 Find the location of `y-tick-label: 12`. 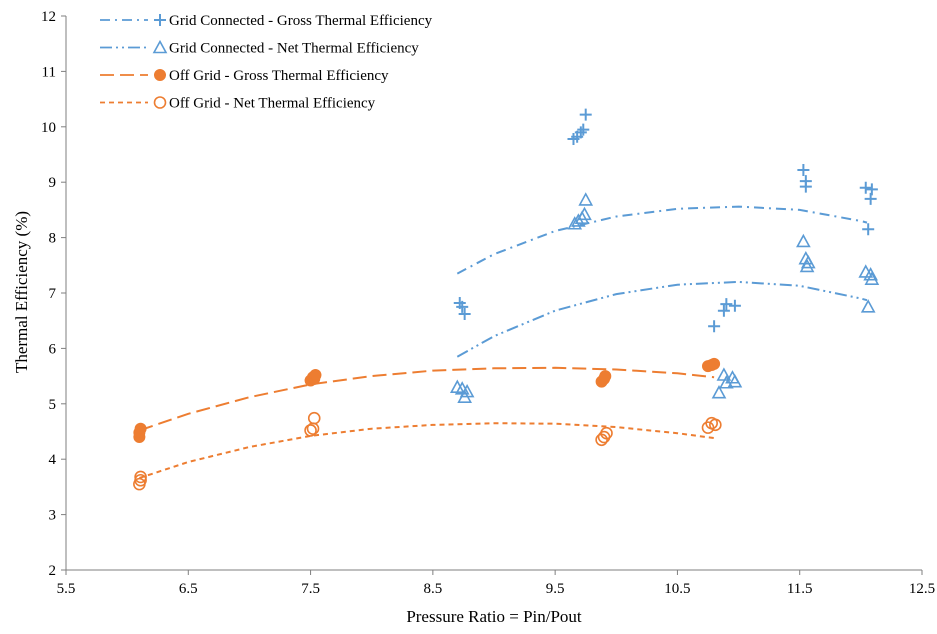

y-tick-label: 12 is located at coordinates (48, 17).